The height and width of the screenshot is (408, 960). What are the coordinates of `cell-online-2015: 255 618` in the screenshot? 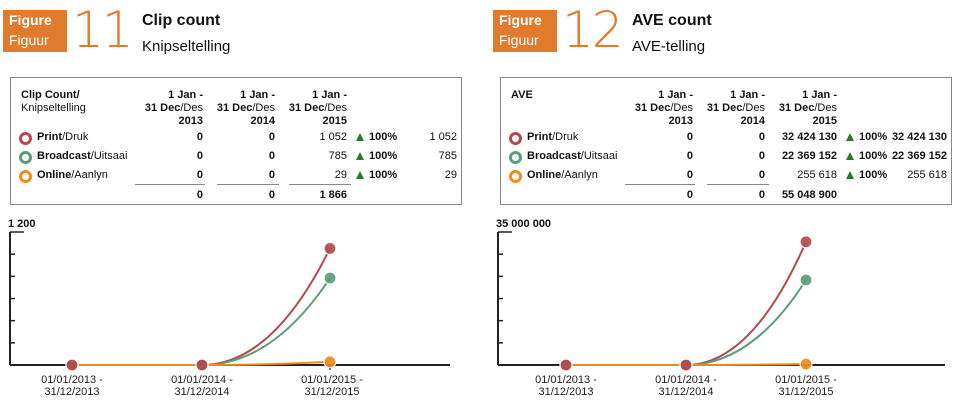 It's located at (817, 175).